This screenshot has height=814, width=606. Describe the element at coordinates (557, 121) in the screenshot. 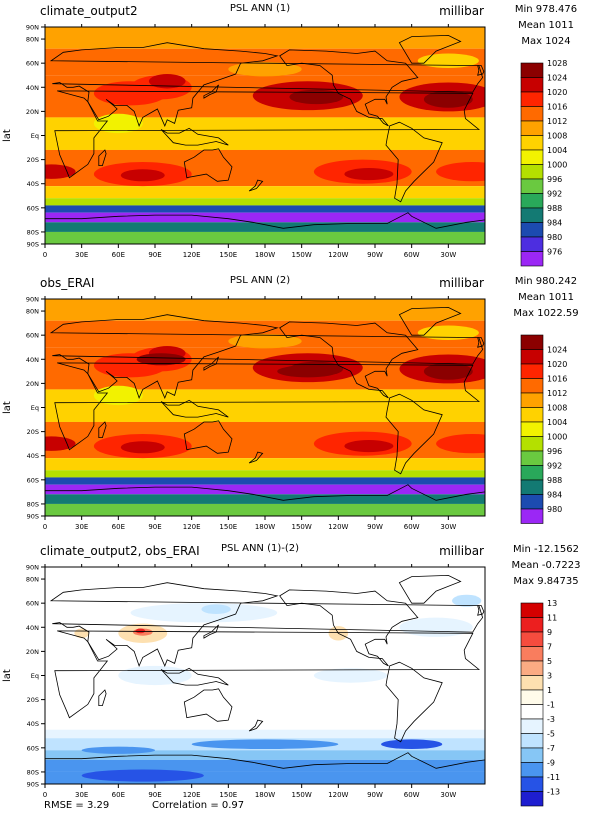

I see `colorbar-label: 1012` at that location.